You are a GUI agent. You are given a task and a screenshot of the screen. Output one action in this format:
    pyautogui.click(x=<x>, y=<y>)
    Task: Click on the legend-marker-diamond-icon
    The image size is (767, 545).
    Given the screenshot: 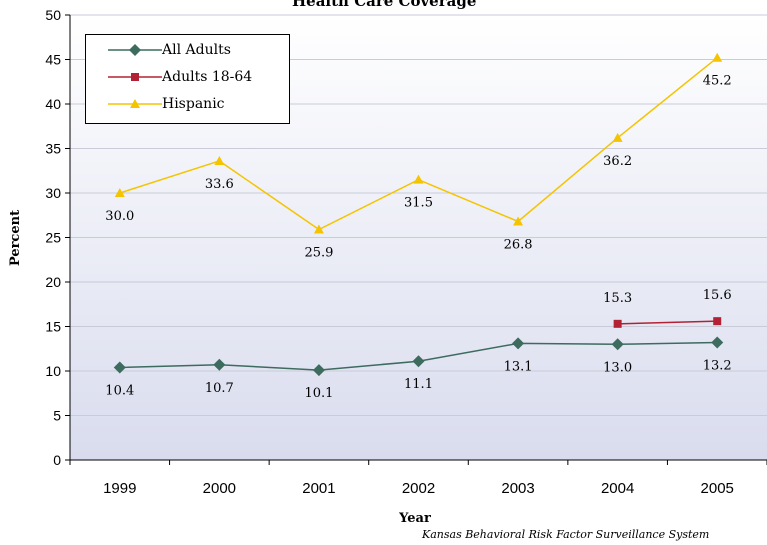 What is the action you would take?
    pyautogui.click(x=135, y=50)
    